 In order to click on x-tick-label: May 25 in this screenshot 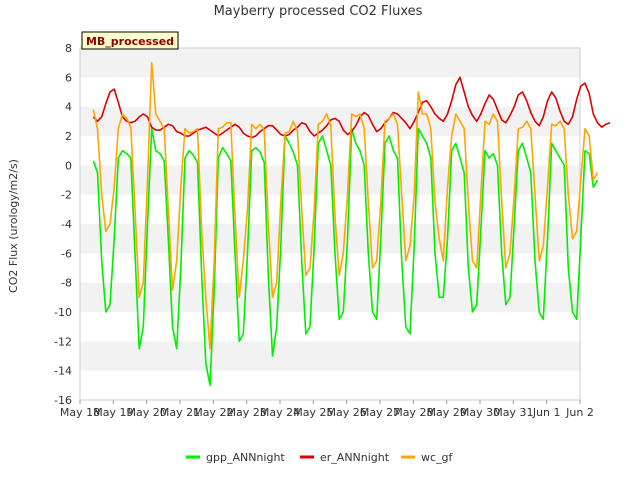, I will do `click(313, 412)`.